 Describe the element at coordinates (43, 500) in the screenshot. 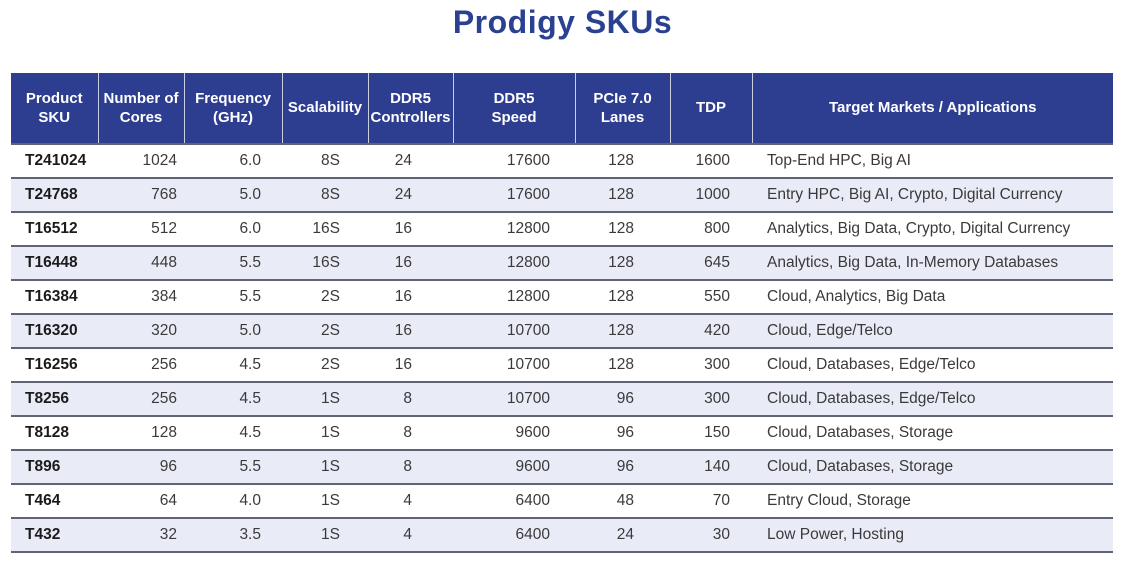

I see `cell-product-sku: T464` at that location.